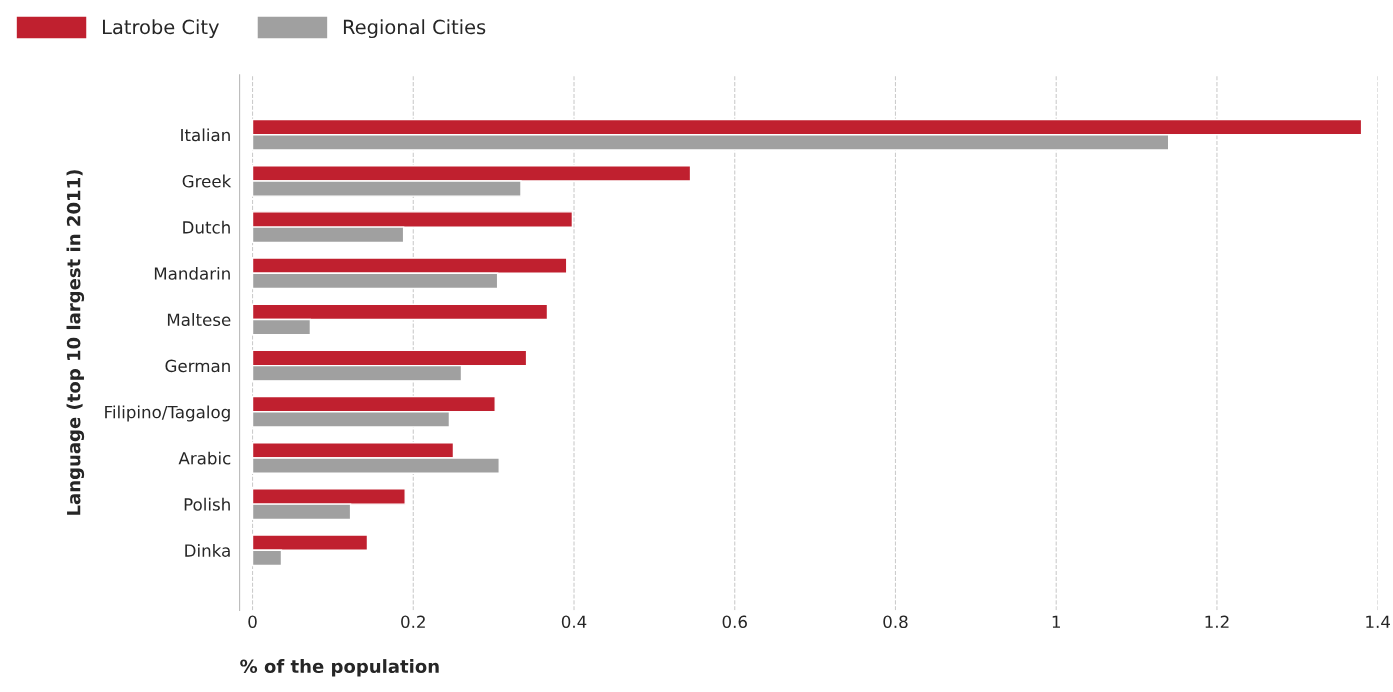 The width and height of the screenshot is (1393, 692). What do you see at coordinates (205, 135) in the screenshot?
I see `y-tick-label: Italian` at bounding box center [205, 135].